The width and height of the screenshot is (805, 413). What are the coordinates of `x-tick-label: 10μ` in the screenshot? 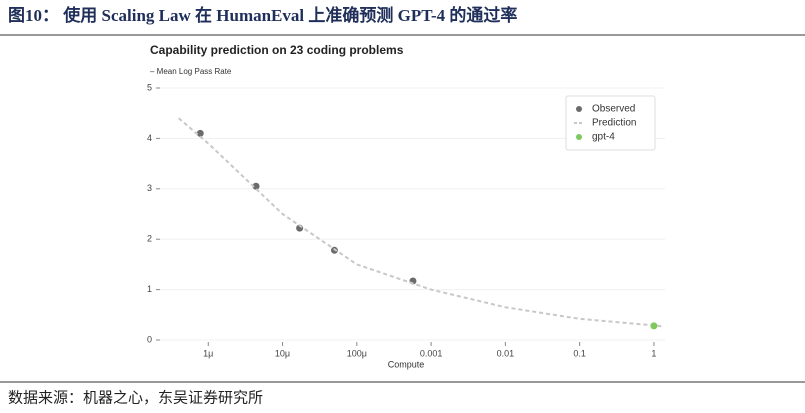 It's located at (282, 353).